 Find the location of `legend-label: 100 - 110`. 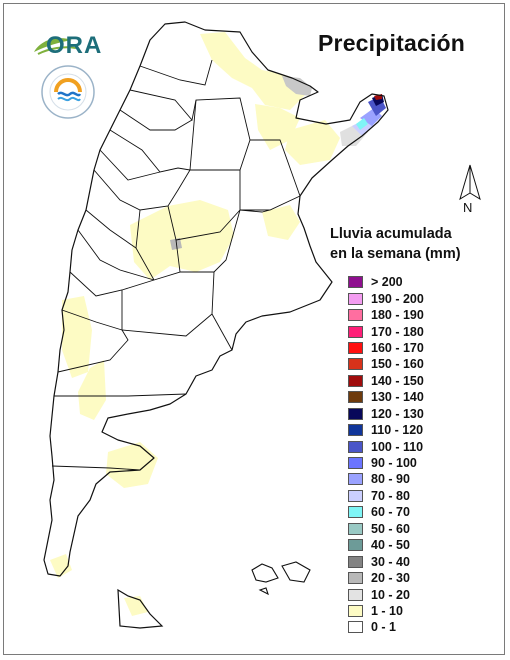

legend-label: 100 - 110 is located at coordinates (397, 446).